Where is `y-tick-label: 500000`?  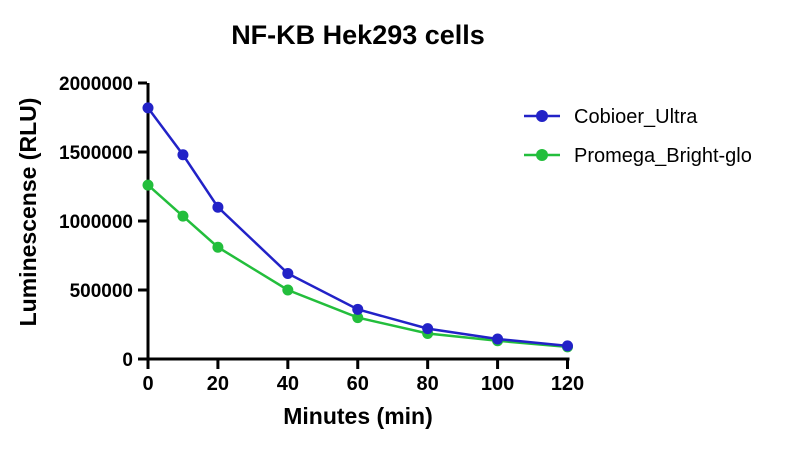
y-tick-label: 500000 is located at coordinates (101, 291).